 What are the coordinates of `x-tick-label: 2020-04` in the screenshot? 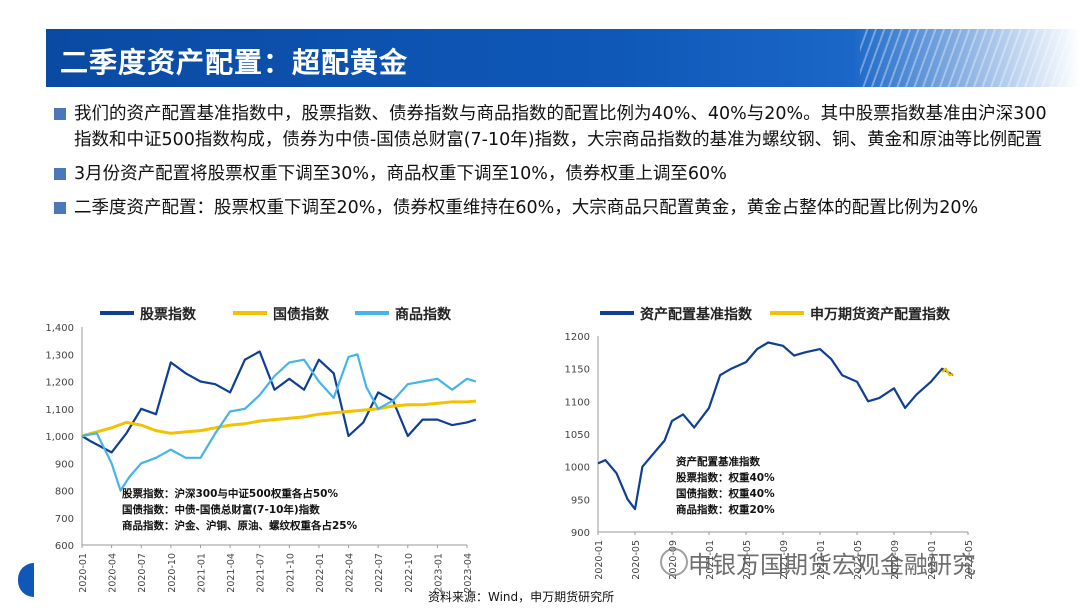 It's located at (113, 573).